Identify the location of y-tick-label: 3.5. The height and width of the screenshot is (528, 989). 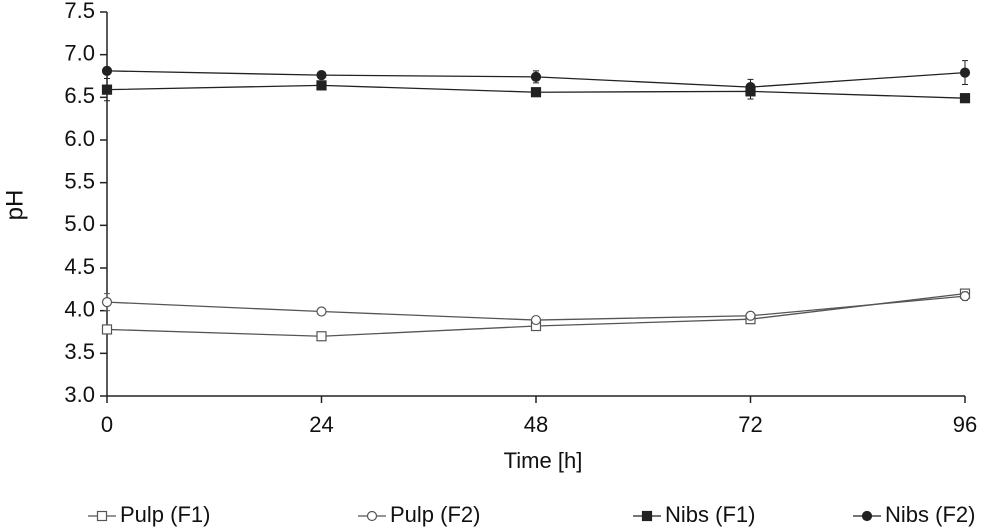
(79, 351).